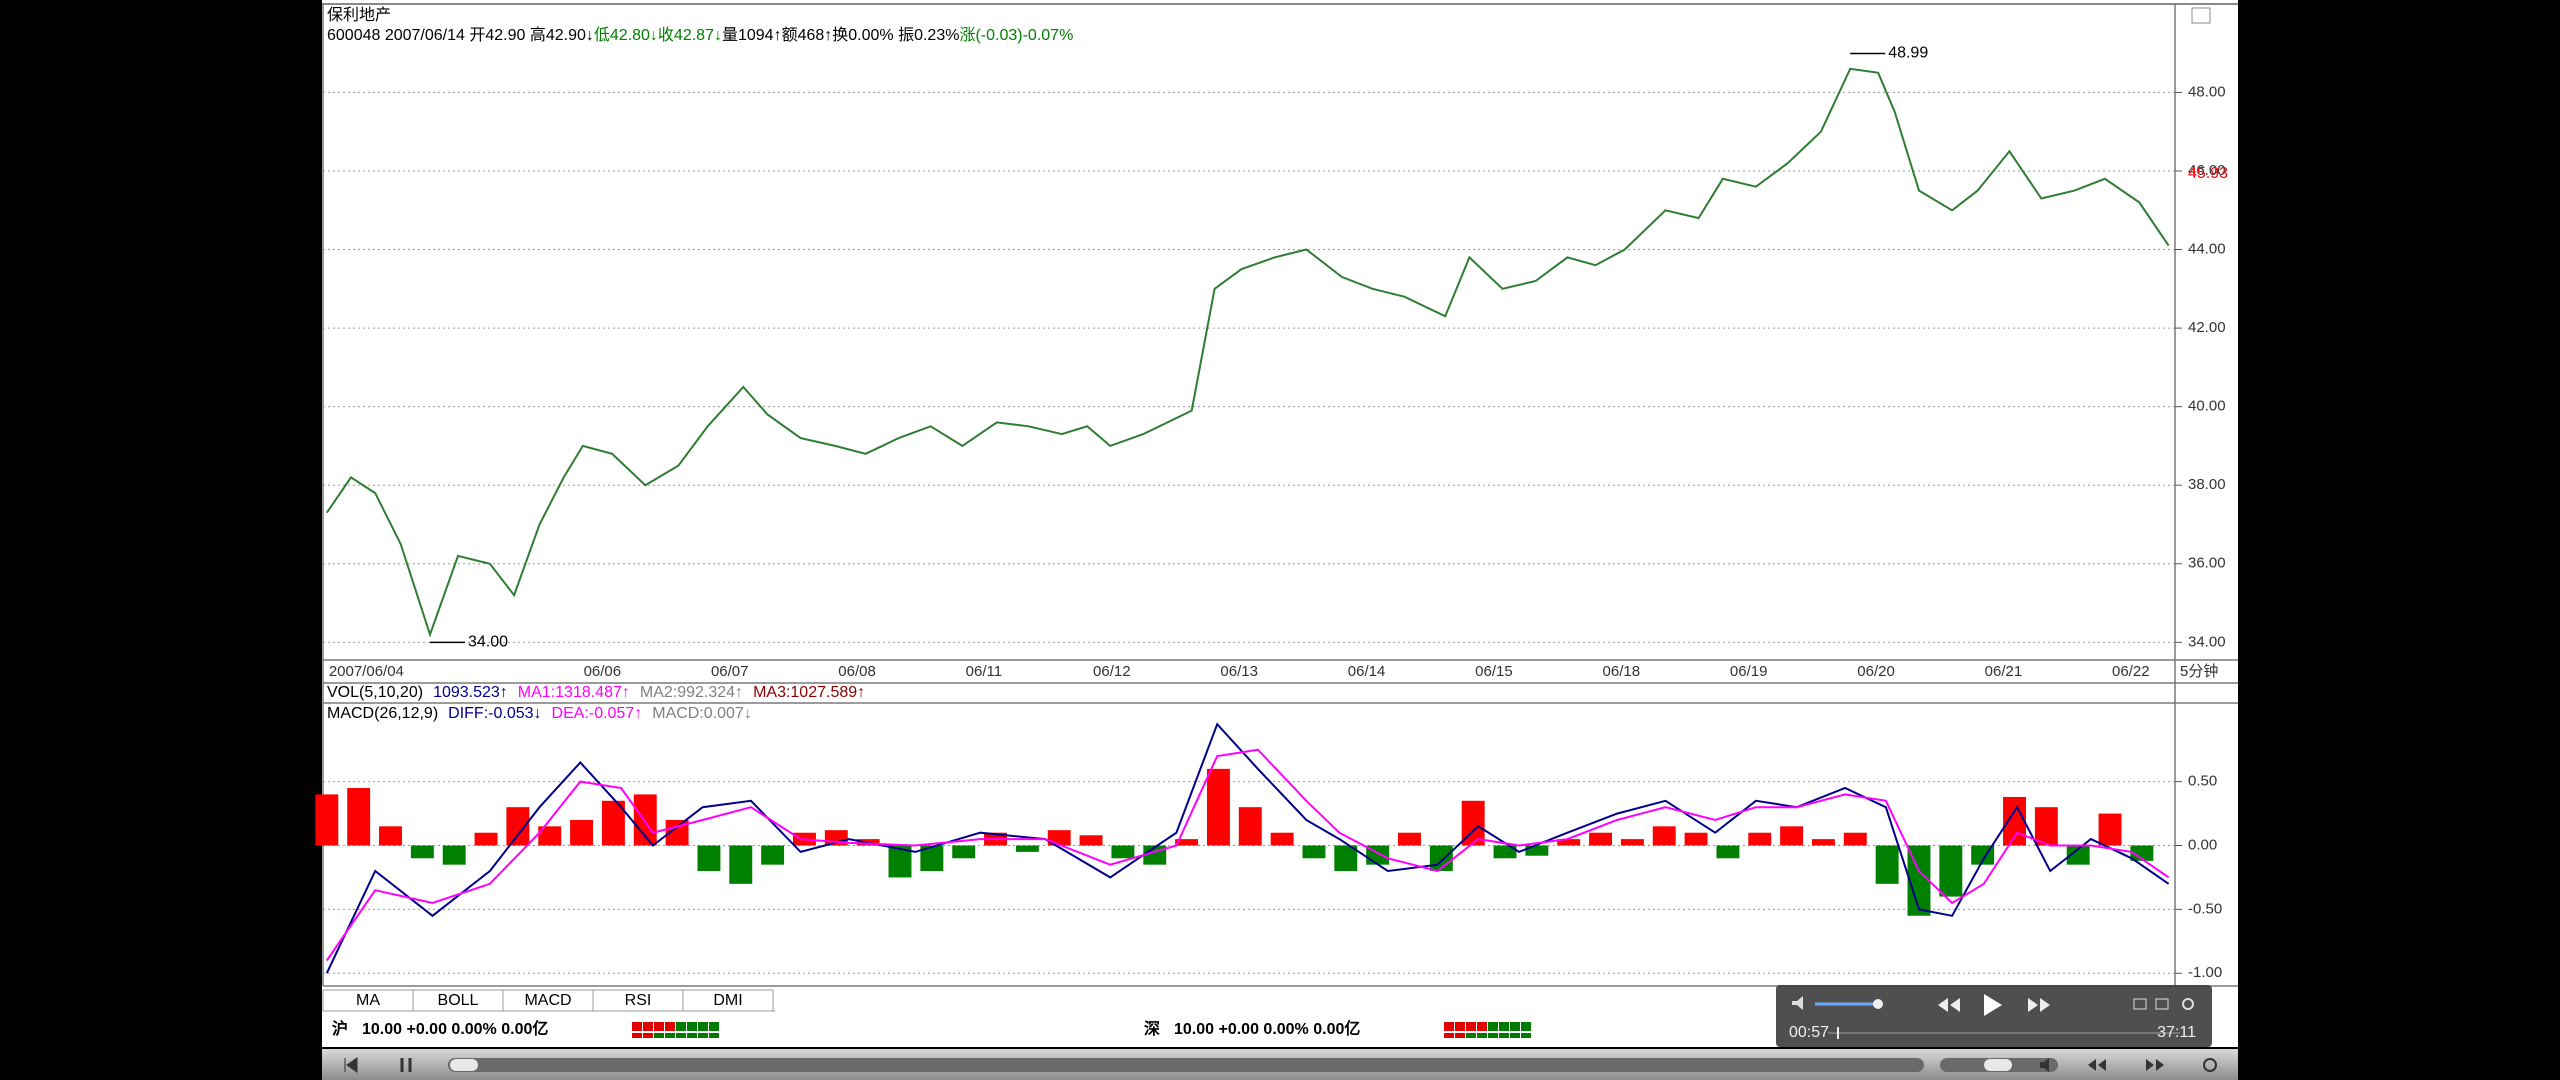  I want to click on market-quote: 10.00 +0.00 0.00% 0.00亿, so click(455, 1028).